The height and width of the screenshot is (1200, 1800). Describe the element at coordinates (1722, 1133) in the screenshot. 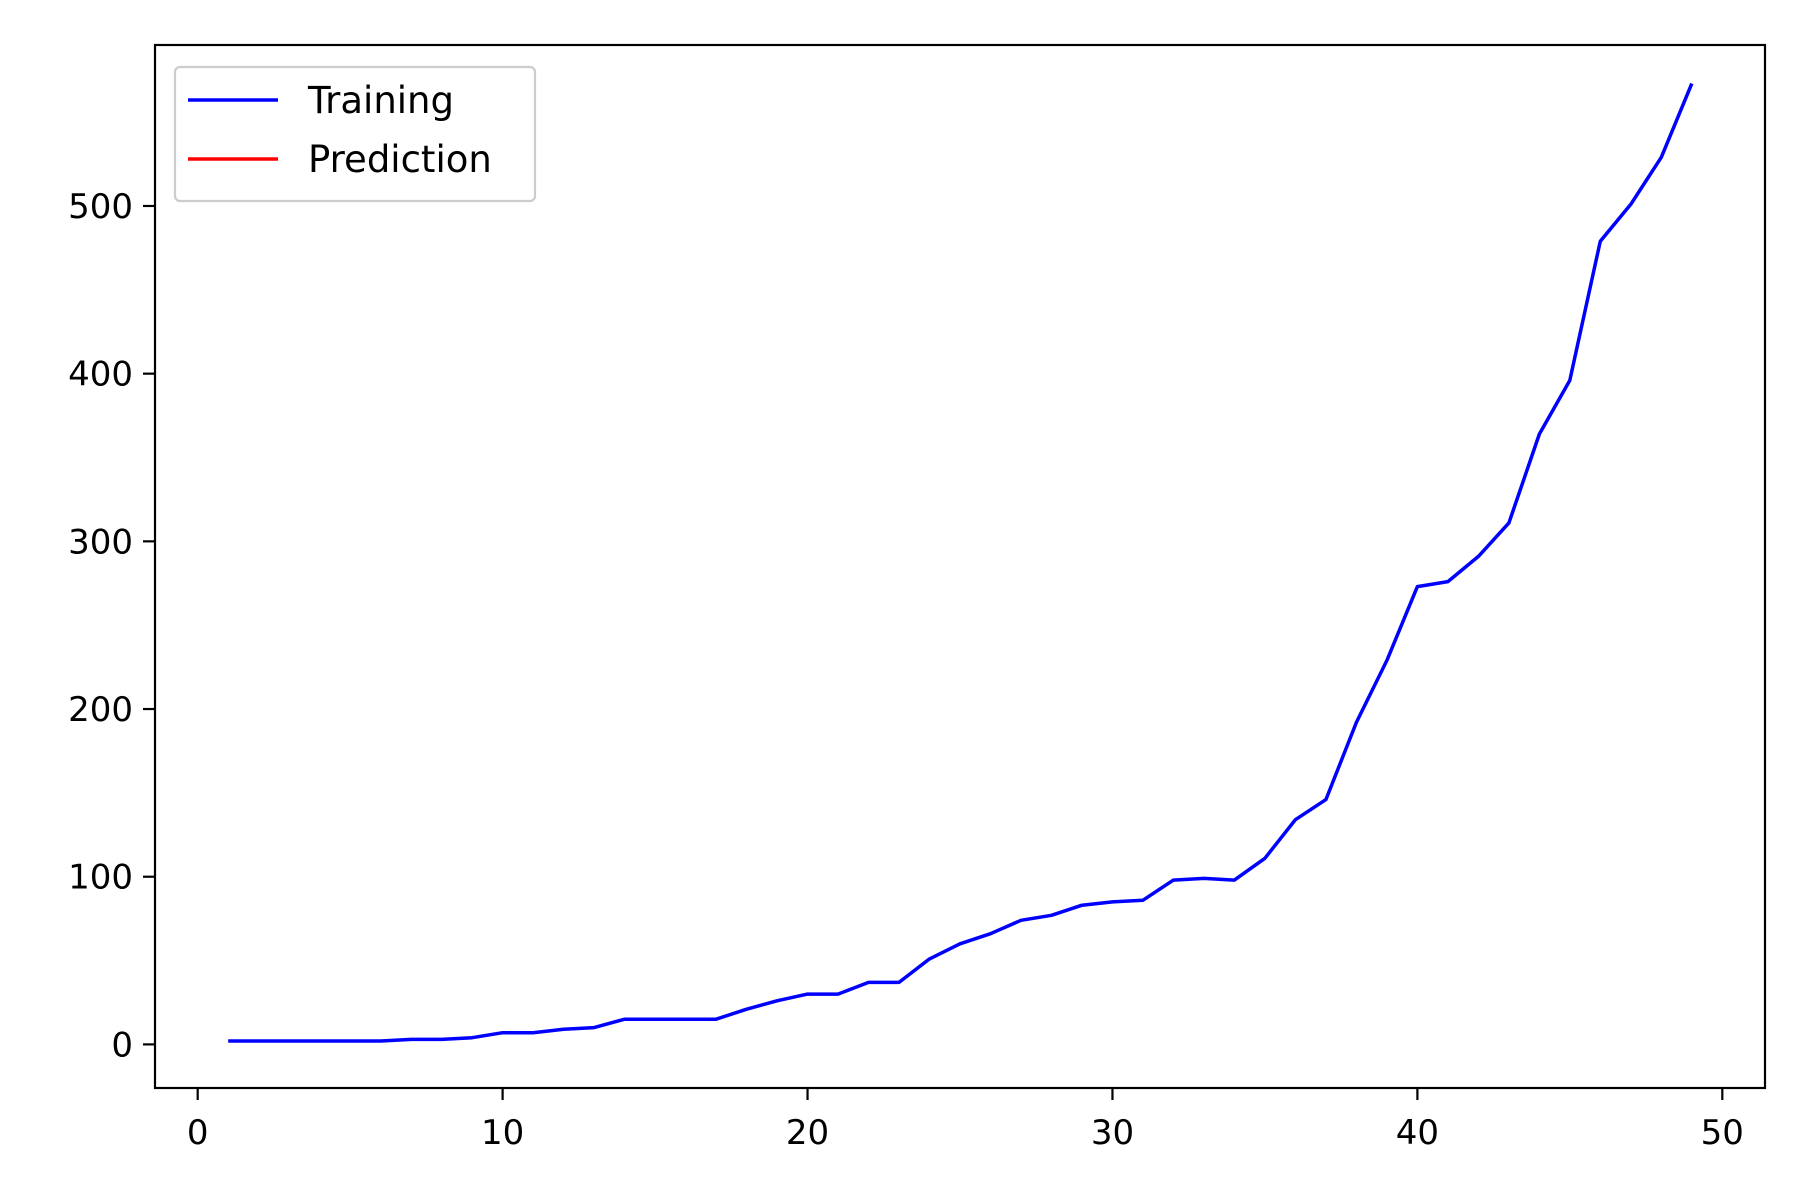

I see `x-tick-label-5: 50` at that location.